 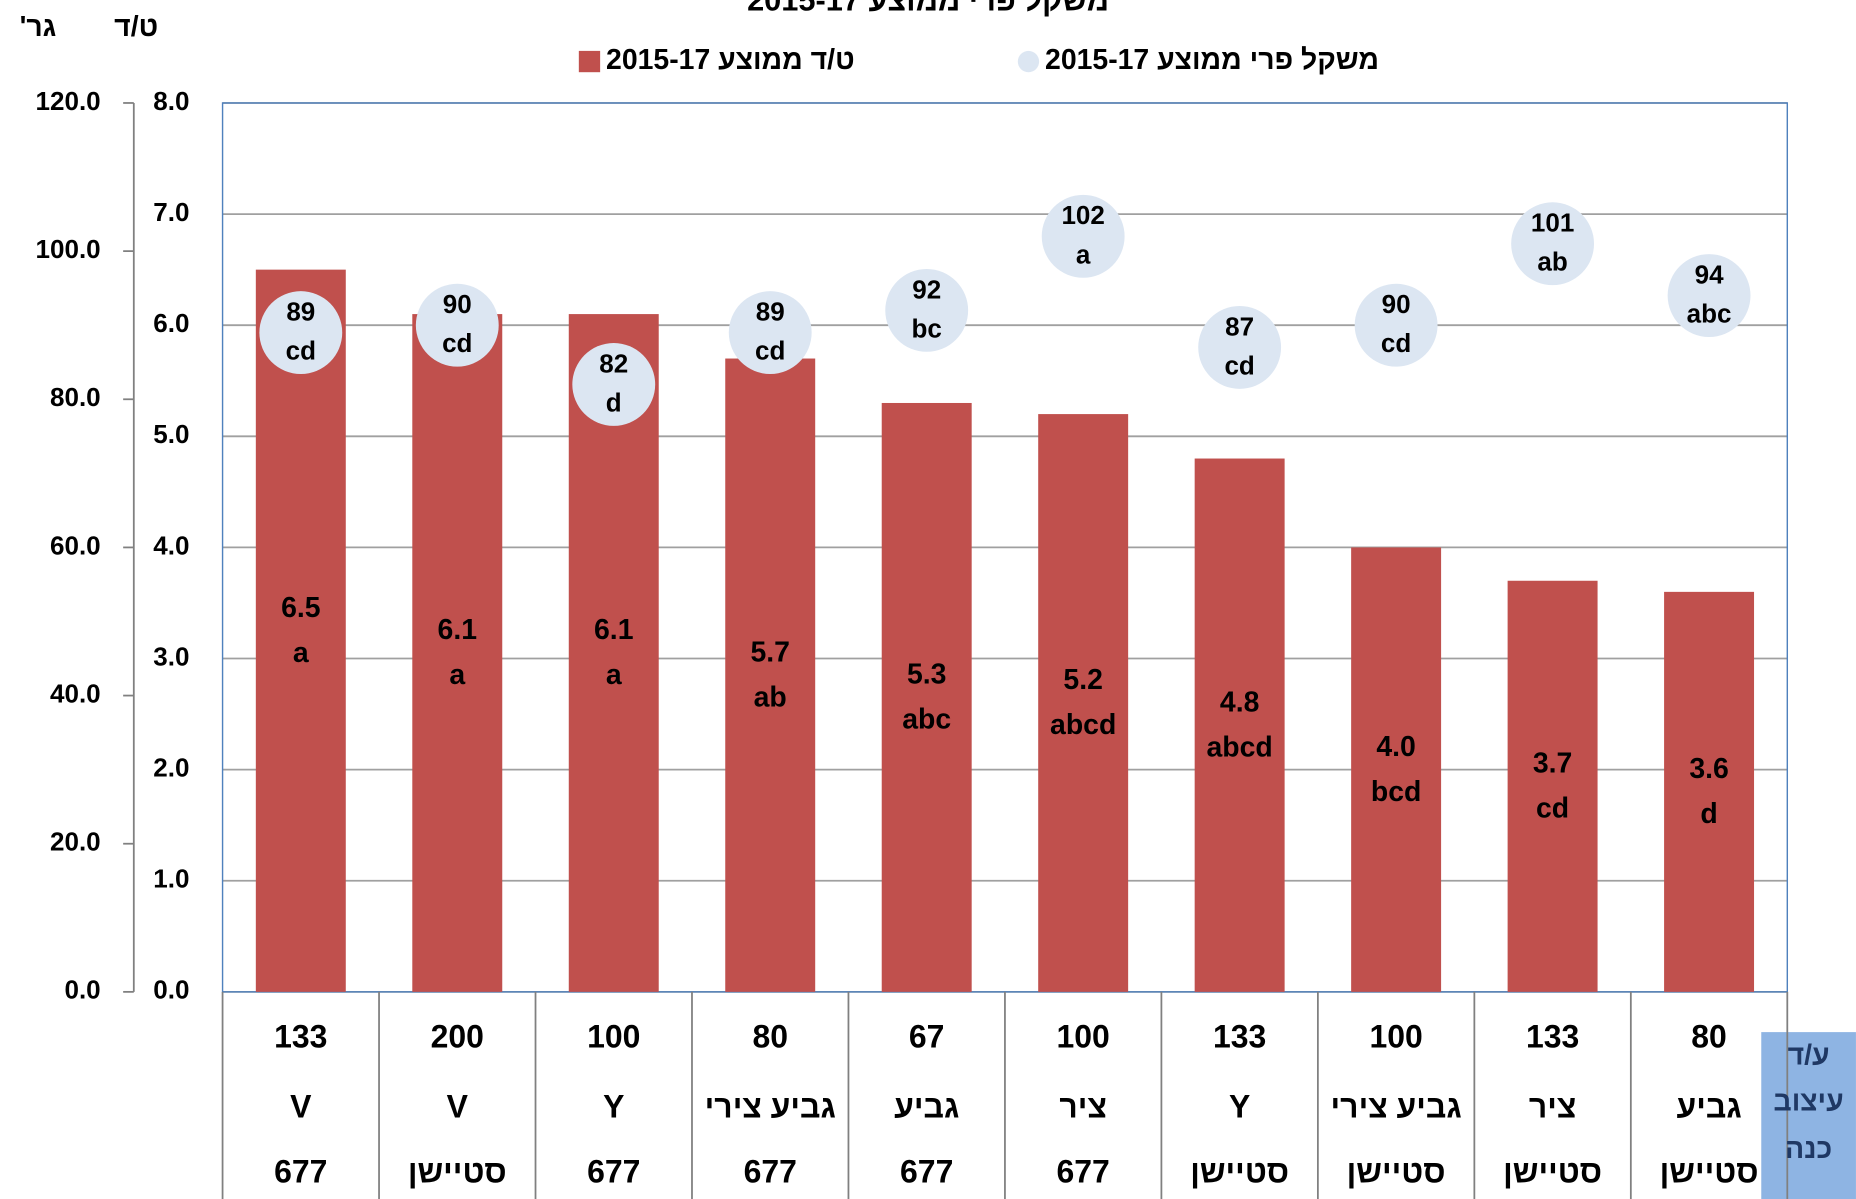 What do you see at coordinates (171, 768) in the screenshot?
I see `y-tick-label: 2.0` at bounding box center [171, 768].